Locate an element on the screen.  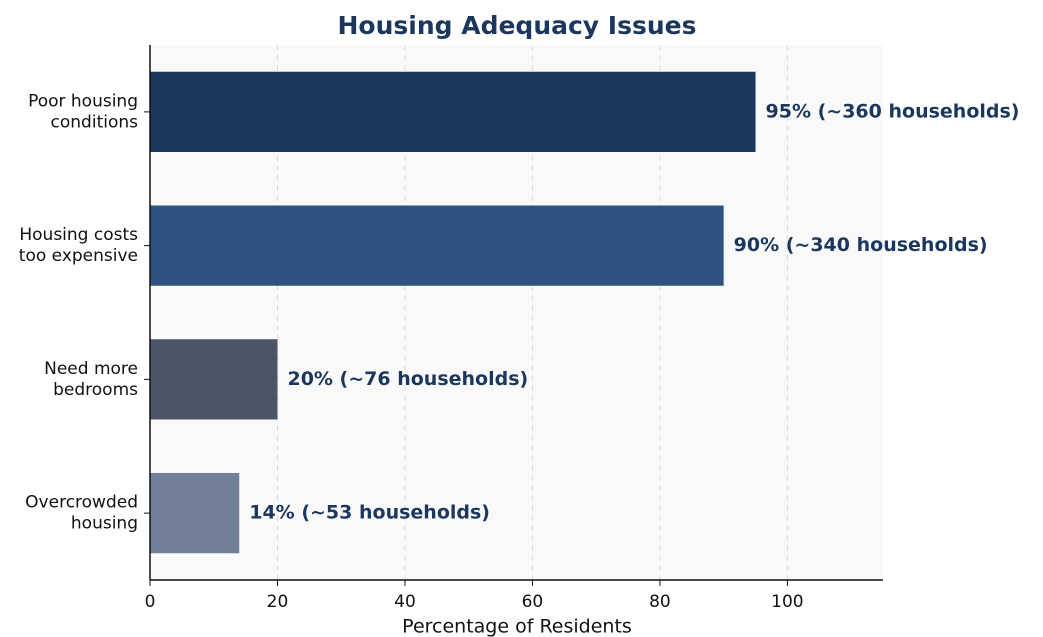
y-tick-label-line: housing is located at coordinates (104, 524).